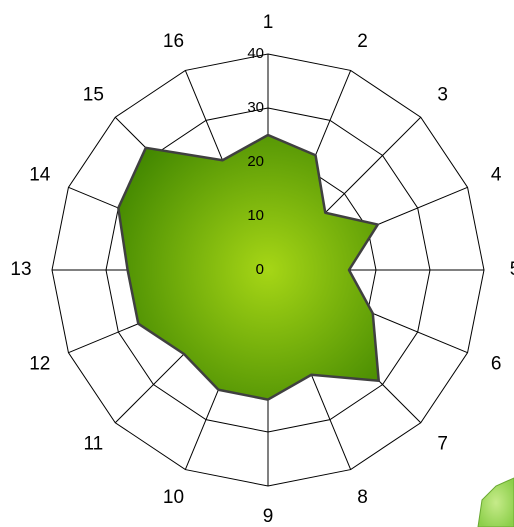 This screenshot has width=514, height=527. Describe the element at coordinates (255, 107) in the screenshot. I see `r-tick-label: 30` at that location.